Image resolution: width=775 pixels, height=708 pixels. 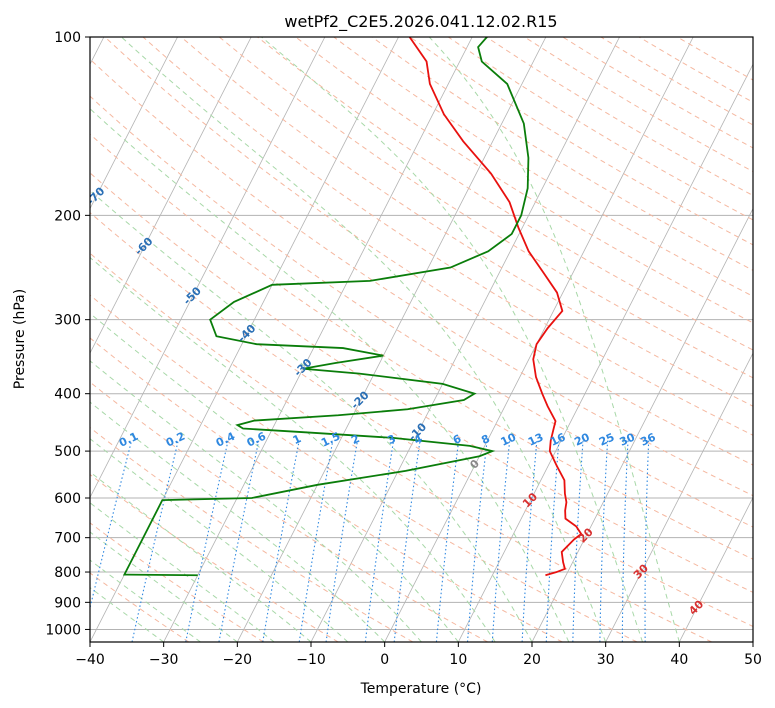 What do you see at coordinates (67, 216) in the screenshot?
I see `y-tick-label: 200` at bounding box center [67, 216].